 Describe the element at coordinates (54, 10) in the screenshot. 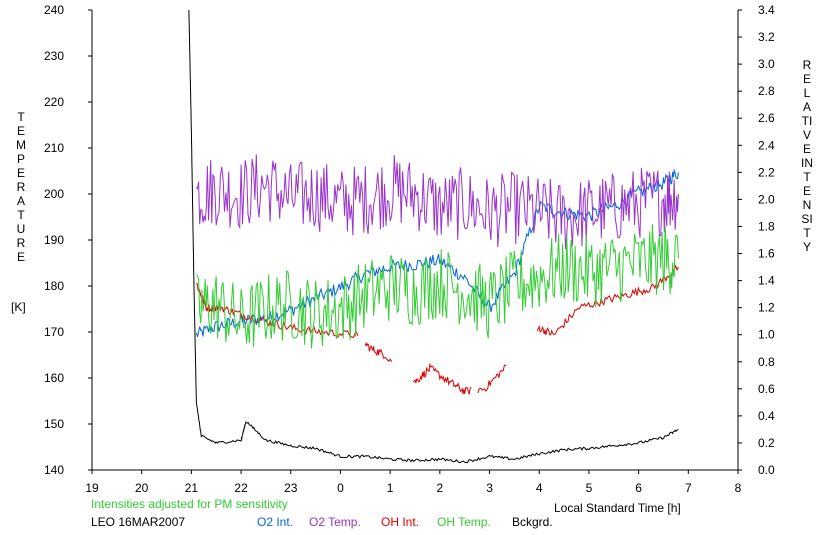

I see `y-left-tick-label: 240` at that location.